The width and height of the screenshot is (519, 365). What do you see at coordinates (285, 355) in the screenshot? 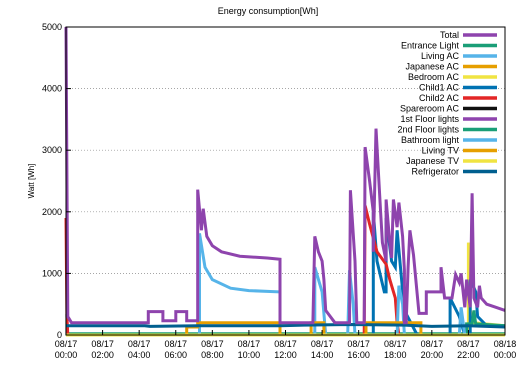
I see `x-tick-time-6: 12:00` at bounding box center [285, 355].